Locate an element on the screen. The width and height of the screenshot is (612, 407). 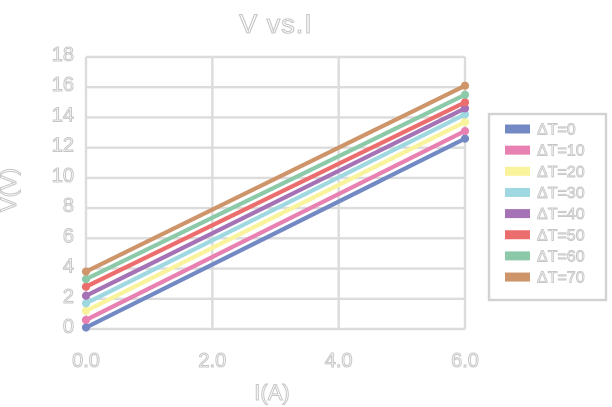
y-tick-label: 4 is located at coordinates (68, 267).